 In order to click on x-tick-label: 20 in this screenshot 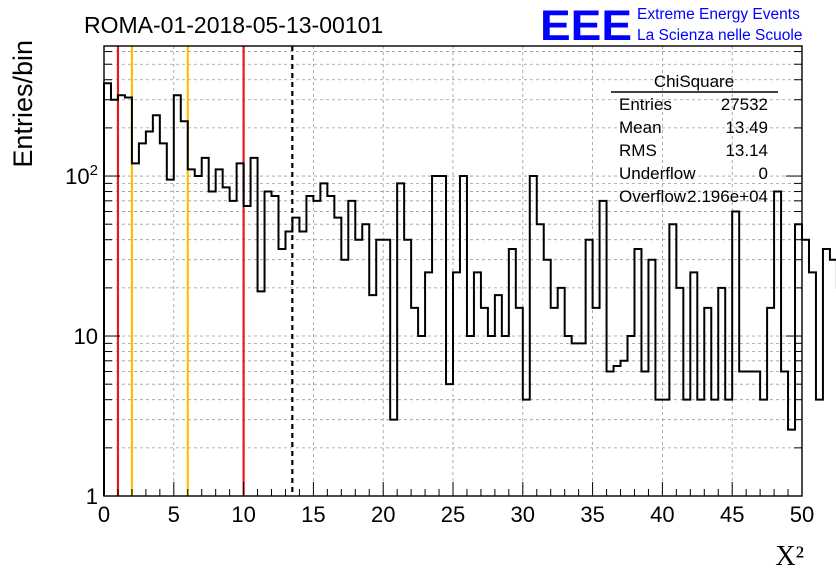, I will do `click(383, 514)`.